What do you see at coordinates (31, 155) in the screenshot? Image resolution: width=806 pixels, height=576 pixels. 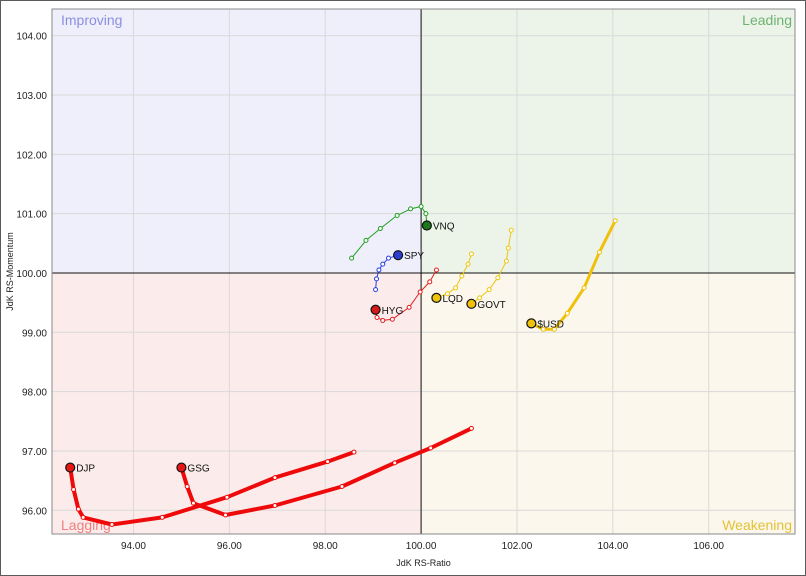 I see `y-tick-label: 102.00` at bounding box center [31, 155].